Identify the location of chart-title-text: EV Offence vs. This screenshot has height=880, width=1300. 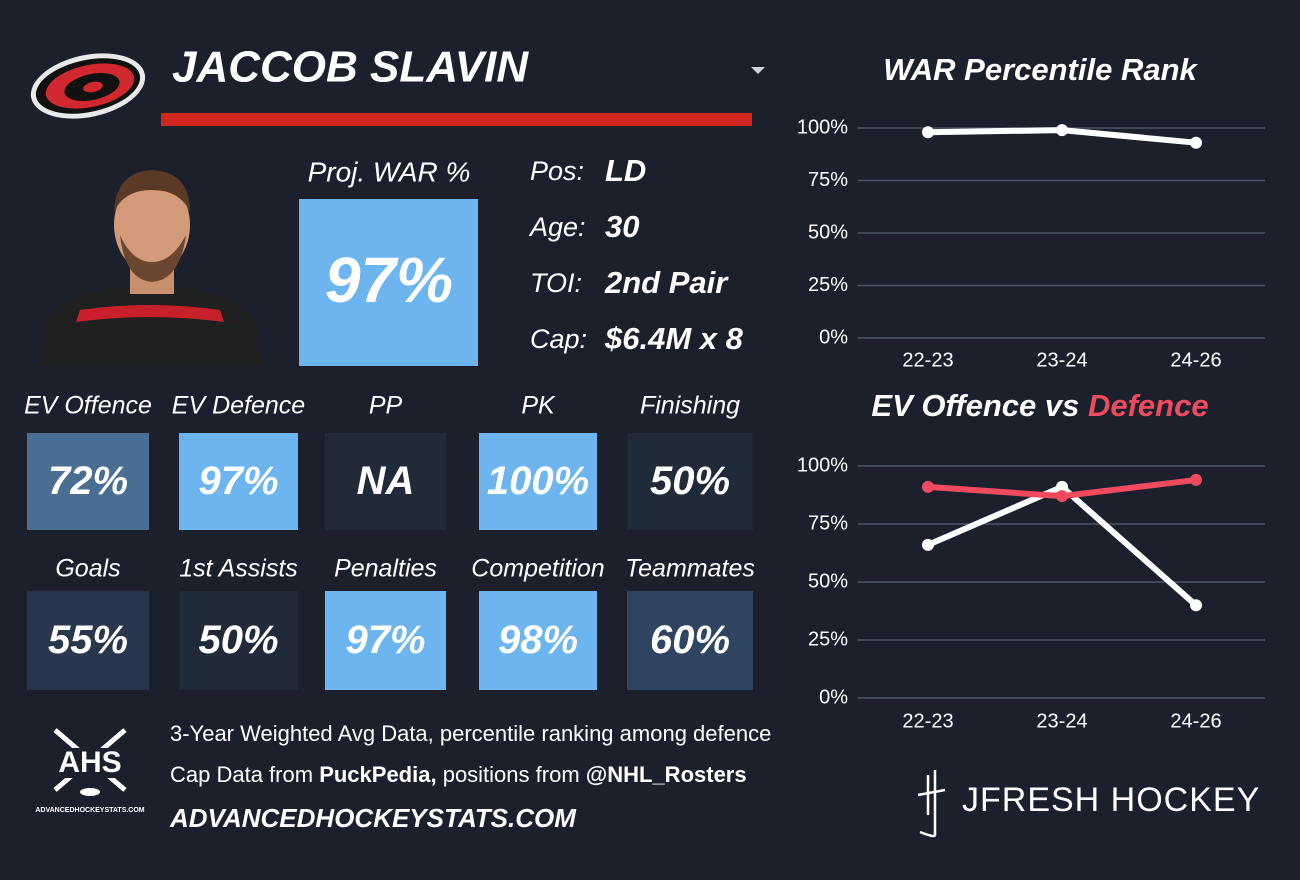
(975, 405).